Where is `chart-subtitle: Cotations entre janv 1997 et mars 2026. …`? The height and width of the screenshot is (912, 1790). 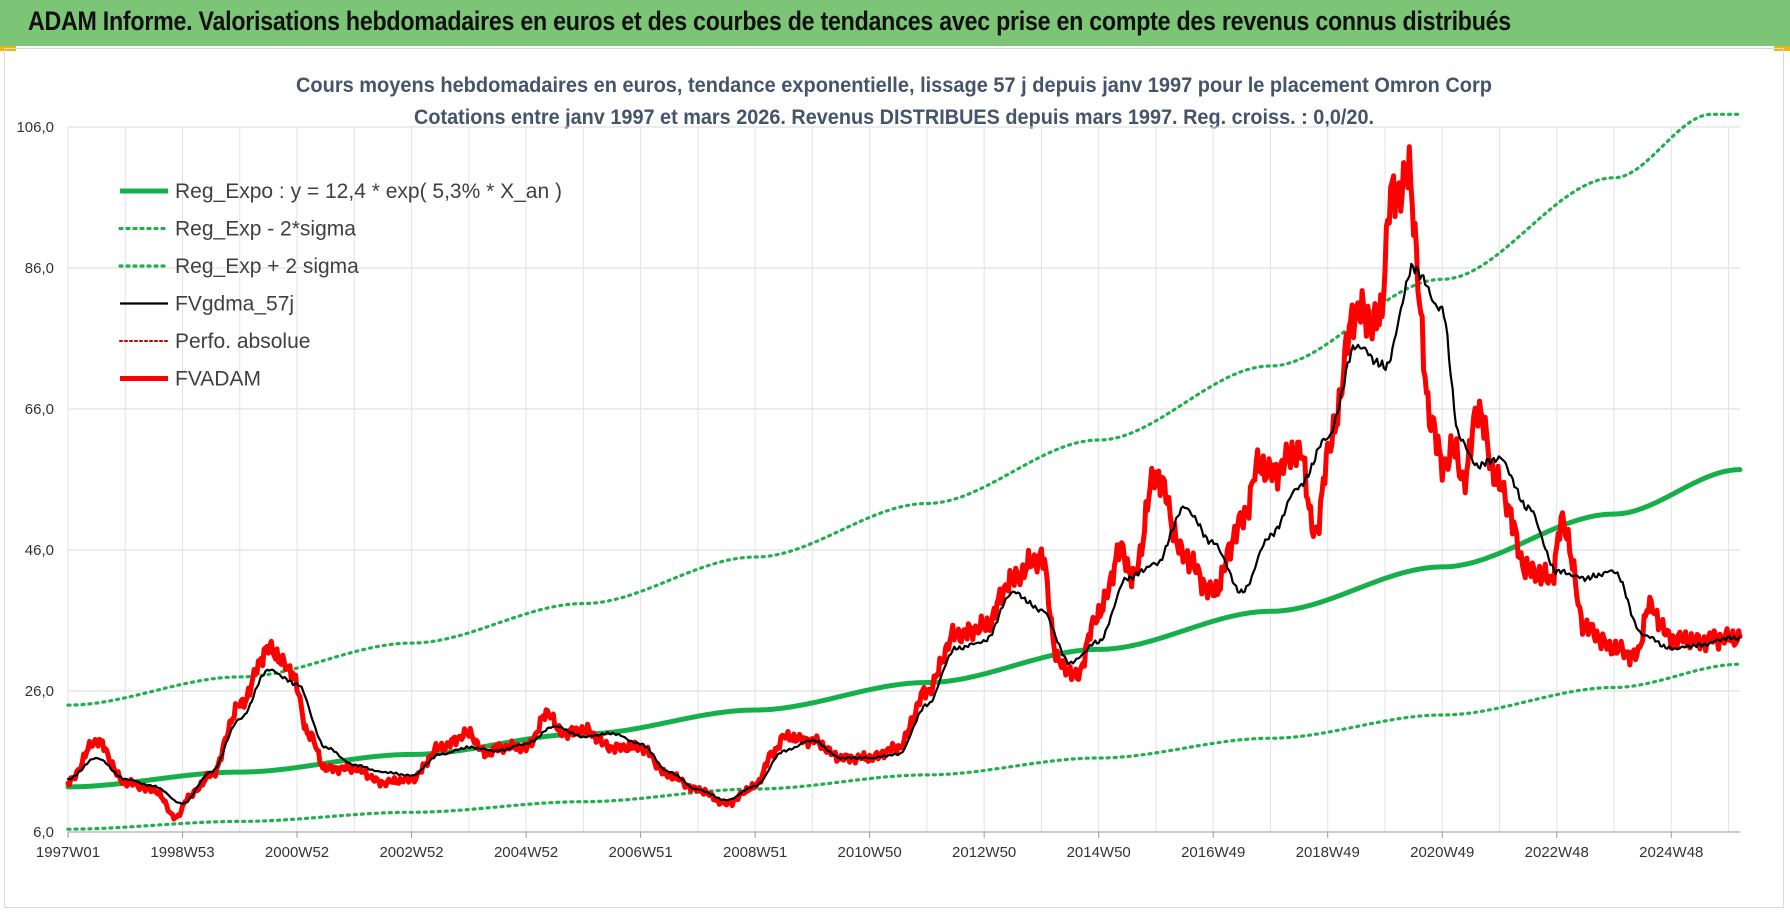
chart-subtitle: Cotations entre janv 1997 et mars 2026. … is located at coordinates (894, 117).